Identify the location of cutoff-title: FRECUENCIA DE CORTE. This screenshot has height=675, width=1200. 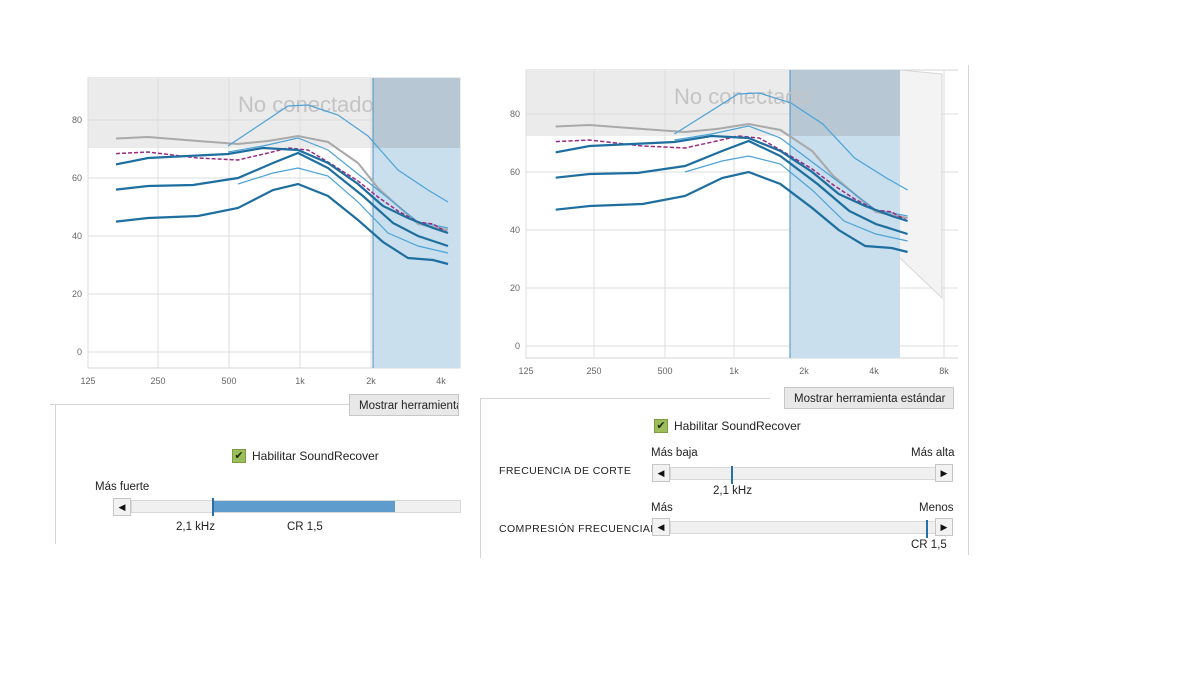
(565, 471).